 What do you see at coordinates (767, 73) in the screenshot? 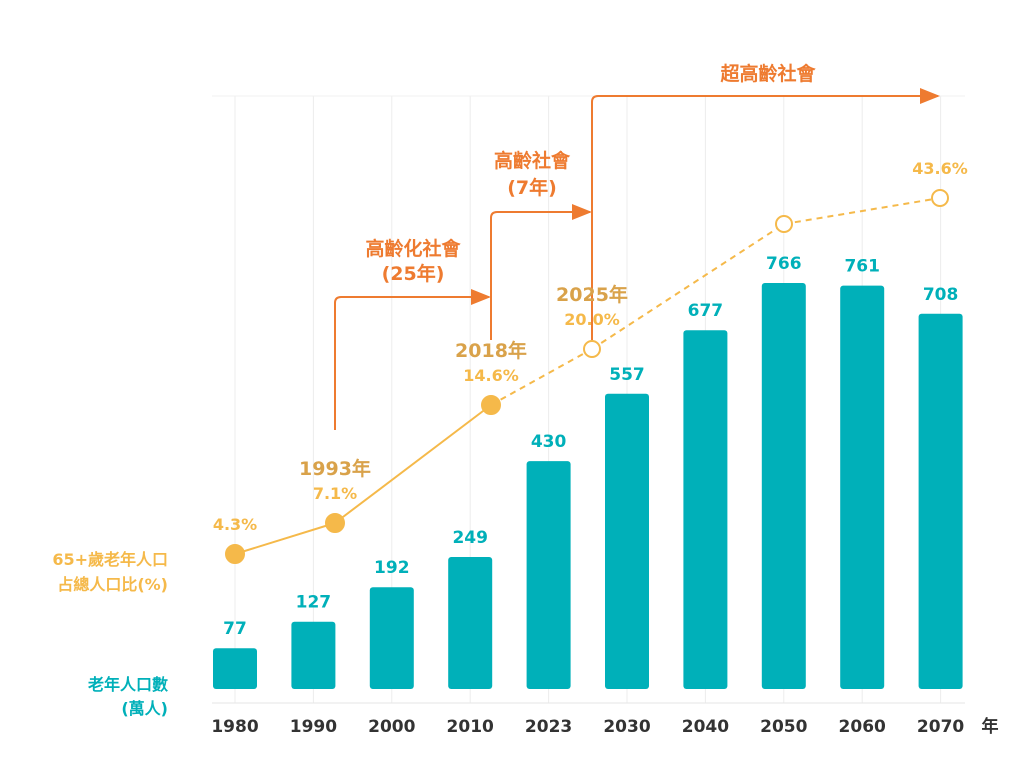
I see `stage-label: 超高齡社會` at bounding box center [767, 73].